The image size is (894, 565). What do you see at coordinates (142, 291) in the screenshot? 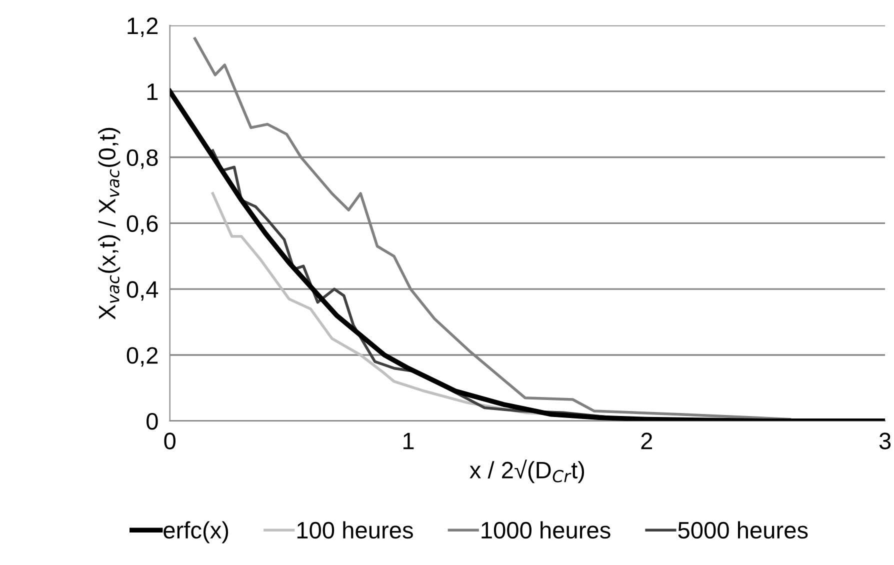
I see `y-tick-label: 0,4` at bounding box center [142, 291].